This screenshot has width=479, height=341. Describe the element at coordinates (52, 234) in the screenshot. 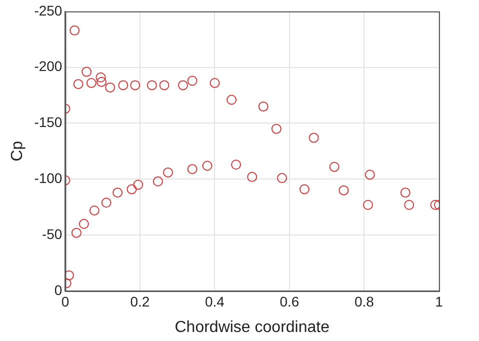

I see `y-tick-label: -50` at that location.